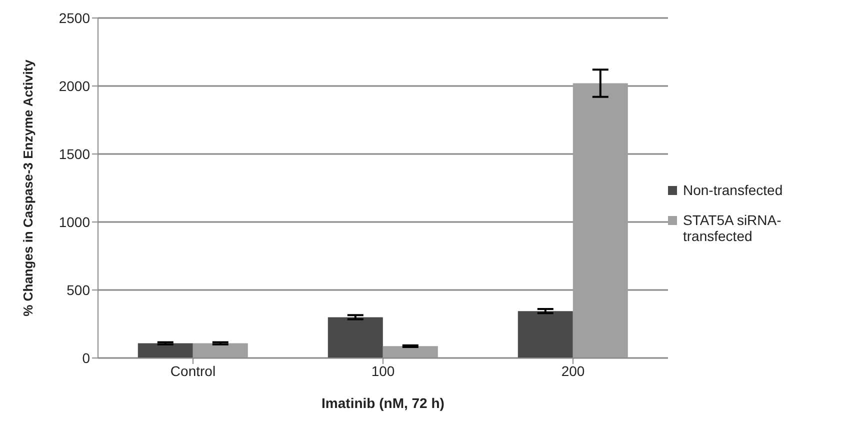 The width and height of the screenshot is (847, 428). I want to click on y-tick-label: 2000, so click(74, 86).